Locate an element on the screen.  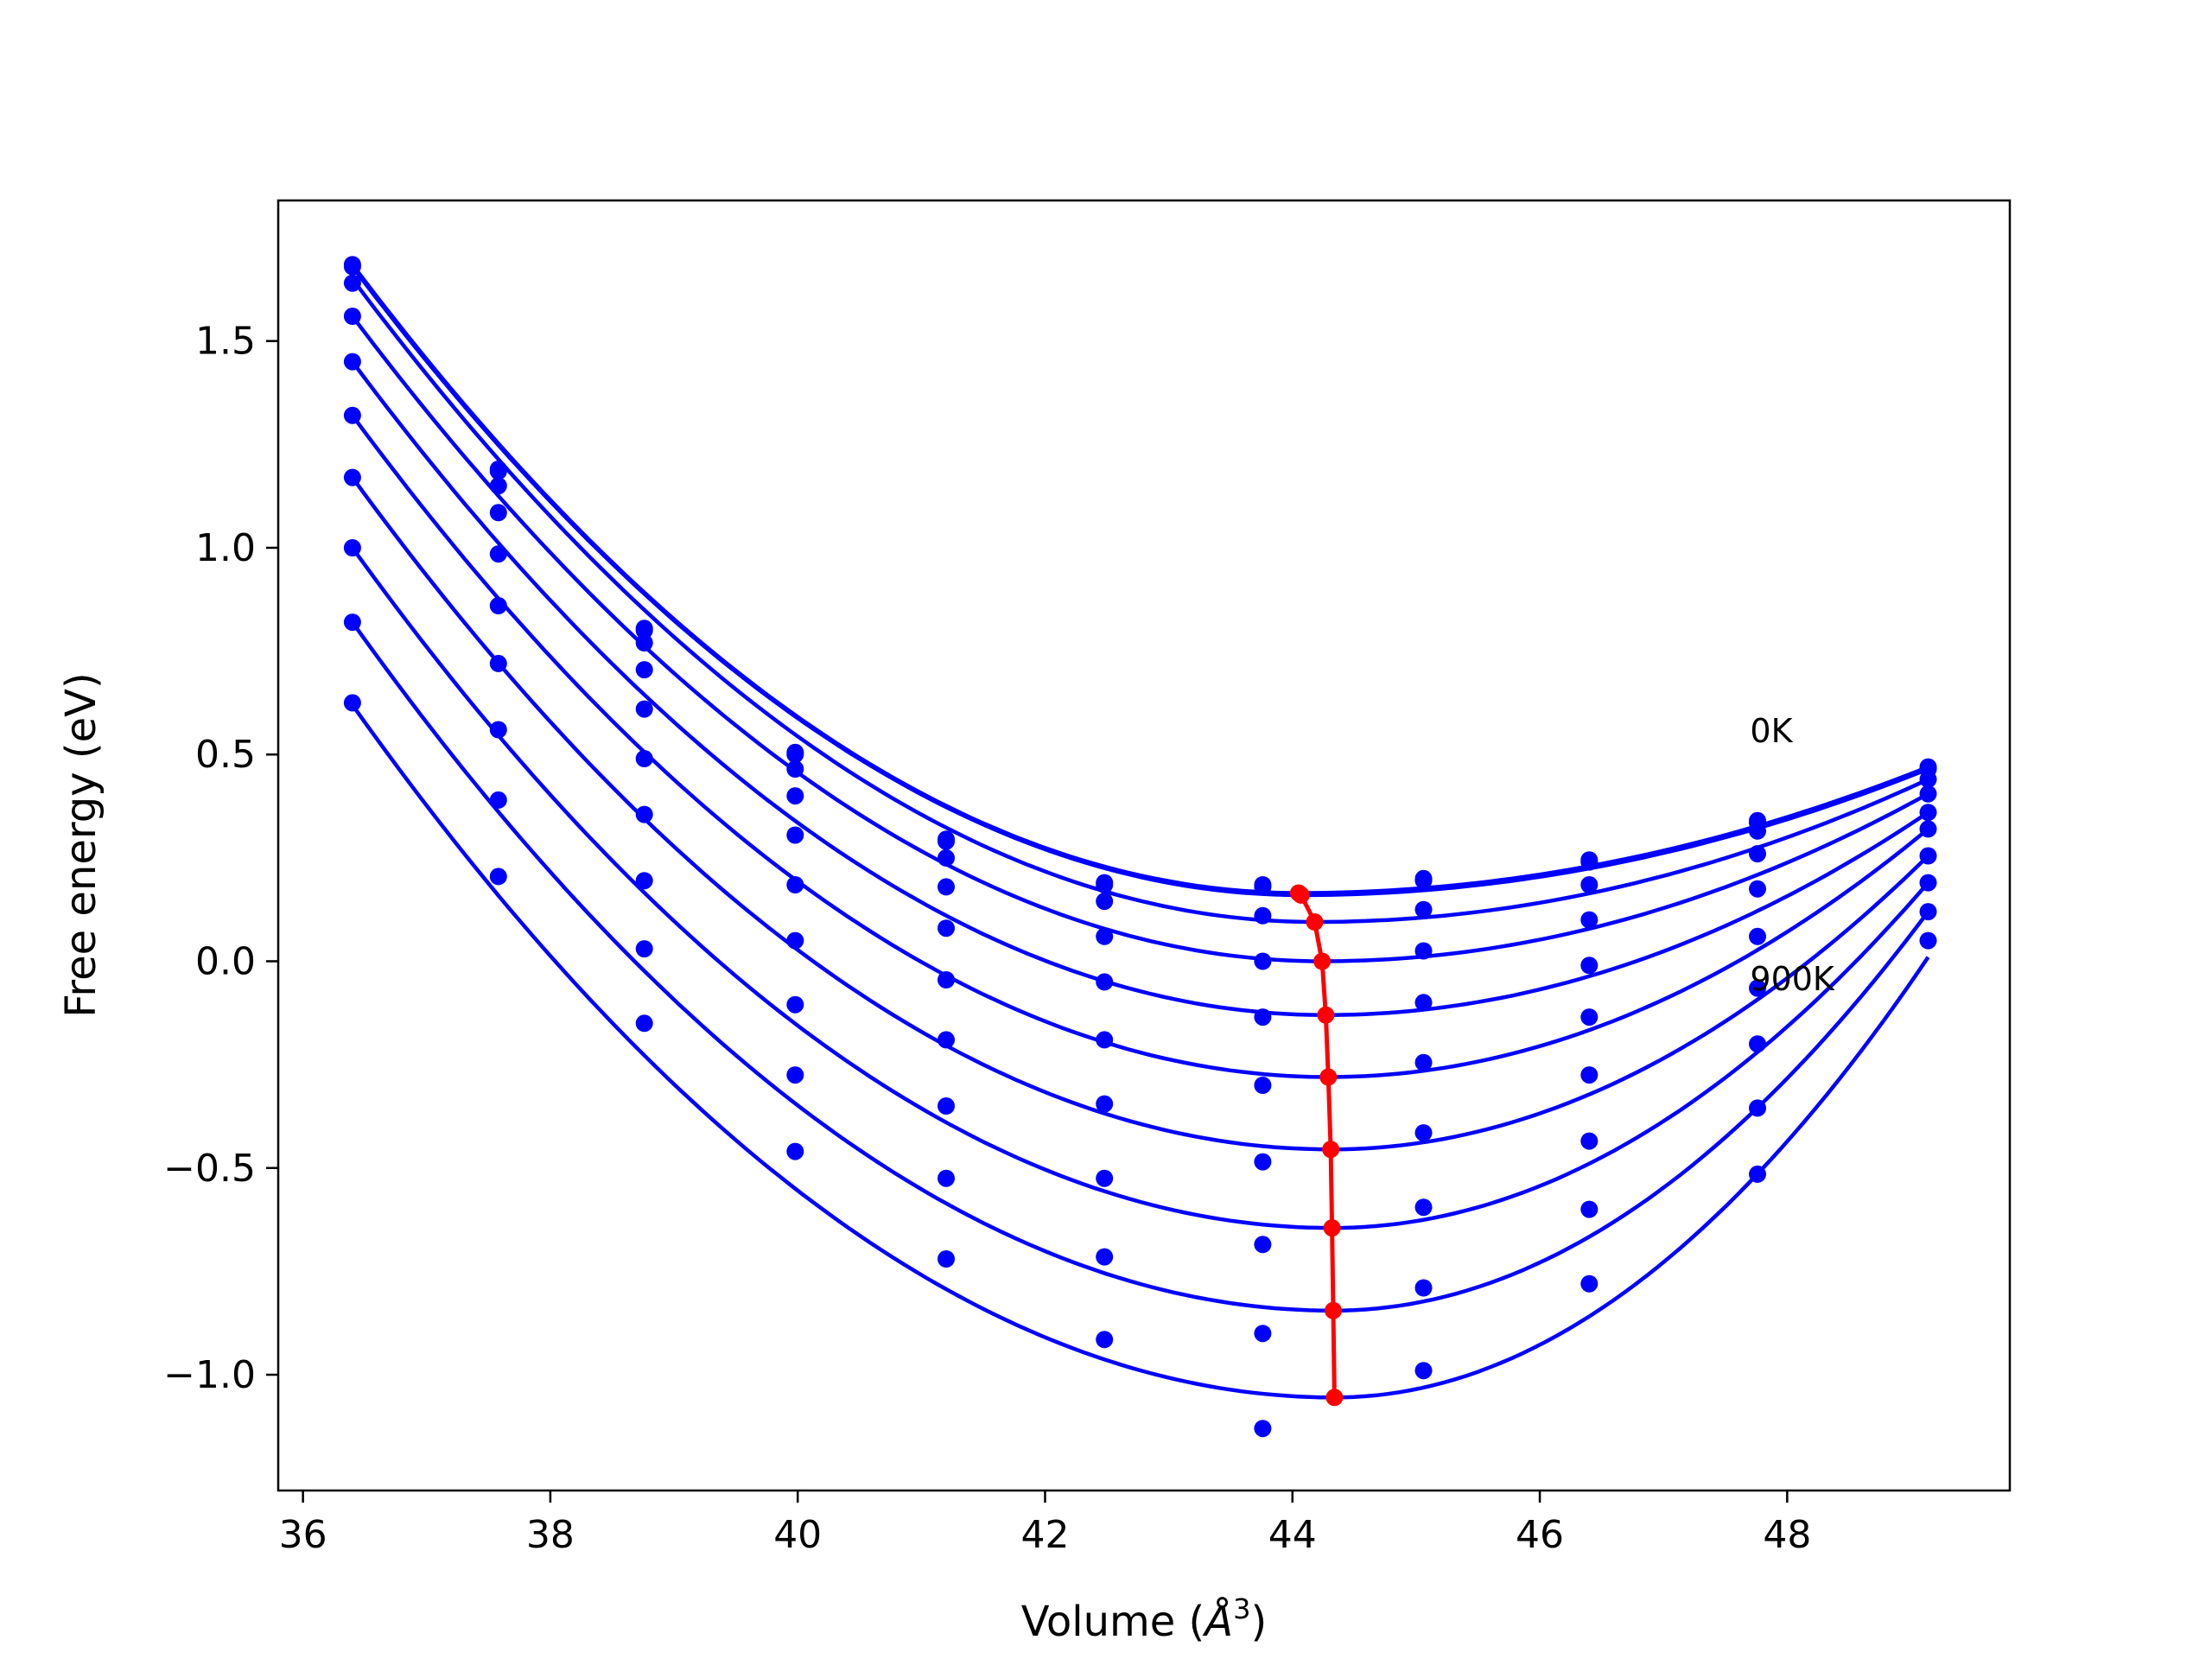
y-axis-ticks: −1.0 −0.5 0.0 0.5 1.0 1.5 is located at coordinates (220, 858).